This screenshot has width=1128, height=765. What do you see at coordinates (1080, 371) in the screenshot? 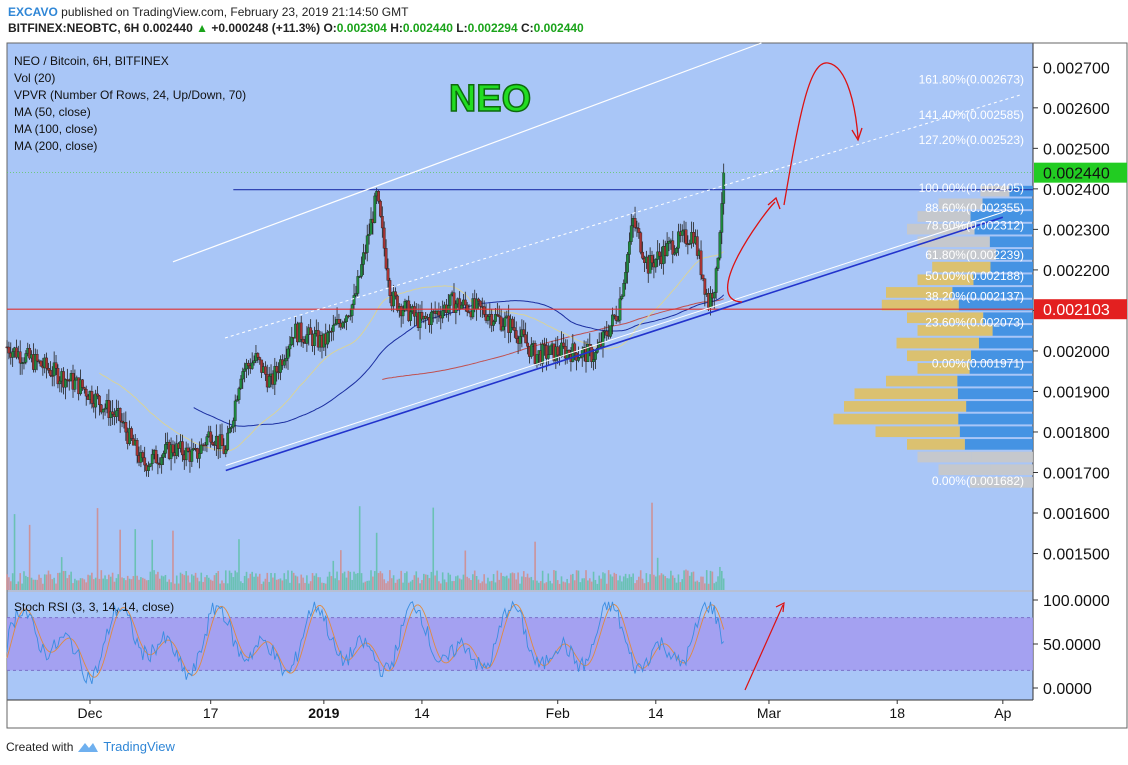
I see `price-axis-bg` at bounding box center [1080, 371].